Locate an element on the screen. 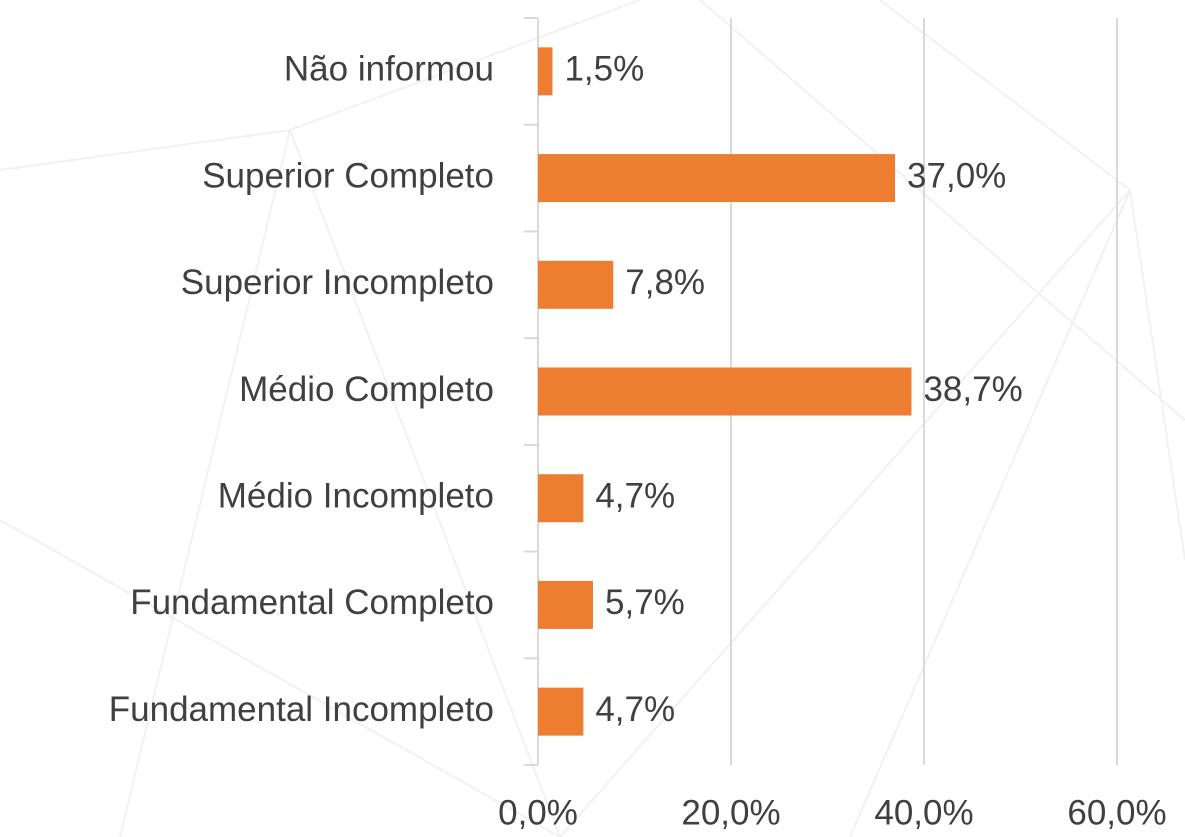 Image resolution: width=1185 pixels, height=837 pixels. data-label: 38,7% is located at coordinates (972, 389).